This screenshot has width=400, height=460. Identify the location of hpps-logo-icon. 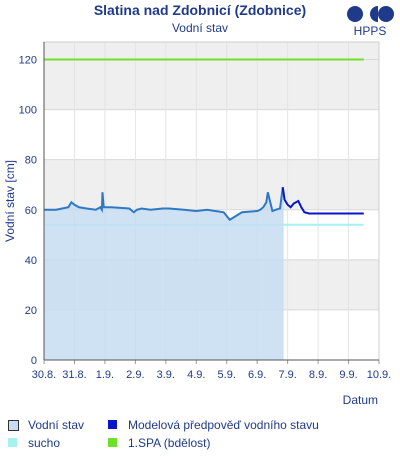
(370, 14).